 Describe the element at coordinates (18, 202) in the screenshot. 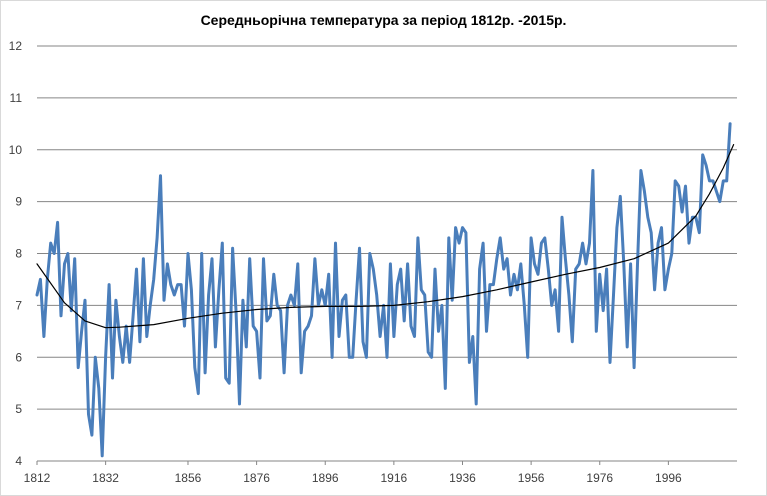

I see `y-tick-label: 9` at that location.